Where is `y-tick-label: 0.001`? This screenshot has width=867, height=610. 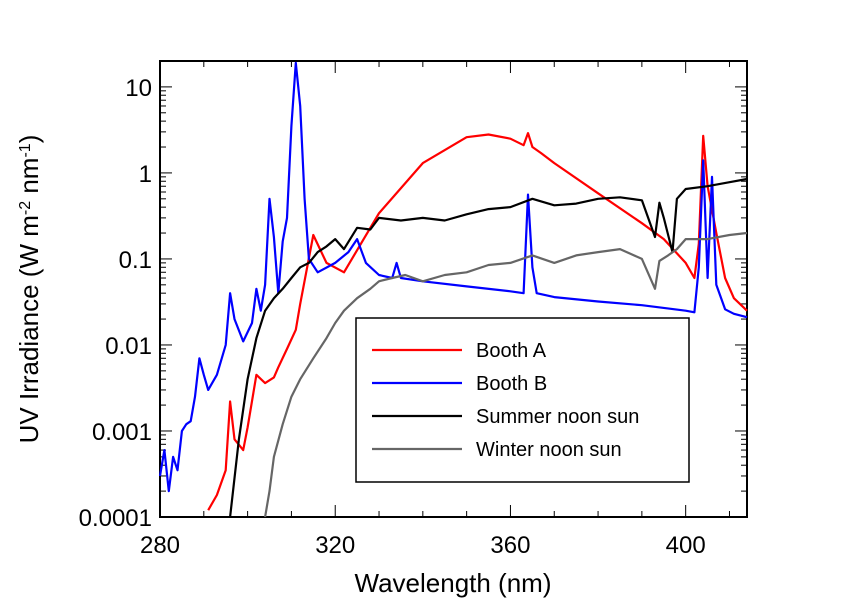 y-tick-label: 0.001 is located at coordinates (122, 432).